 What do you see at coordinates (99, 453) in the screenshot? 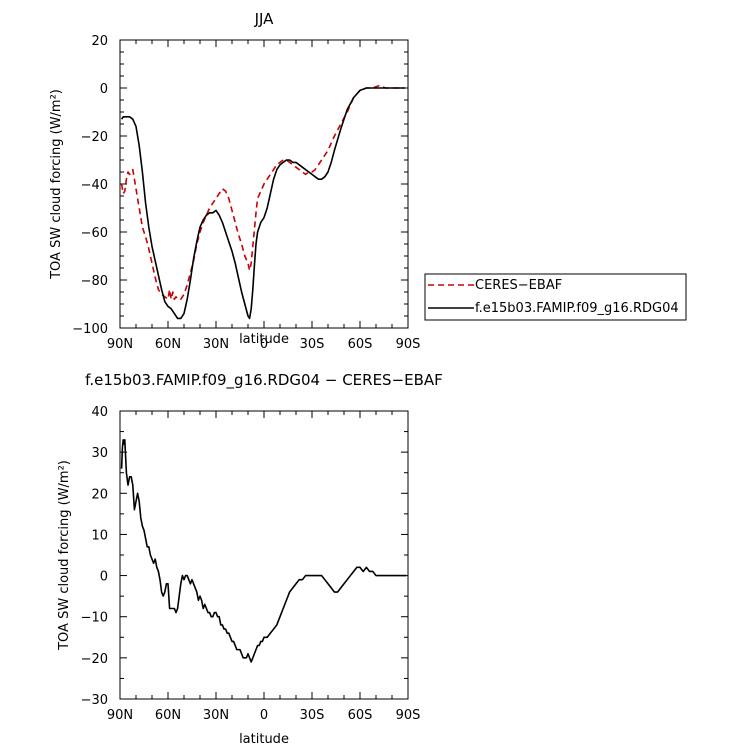
I see `bottom-y-tick-label: 30` at bounding box center [99, 453].